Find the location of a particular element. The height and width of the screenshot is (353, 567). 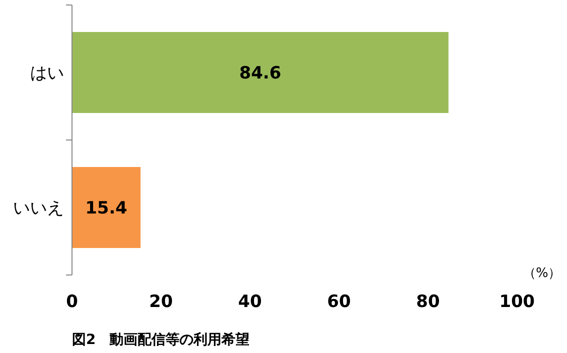

y-tick-label: はい is located at coordinates (47, 74).